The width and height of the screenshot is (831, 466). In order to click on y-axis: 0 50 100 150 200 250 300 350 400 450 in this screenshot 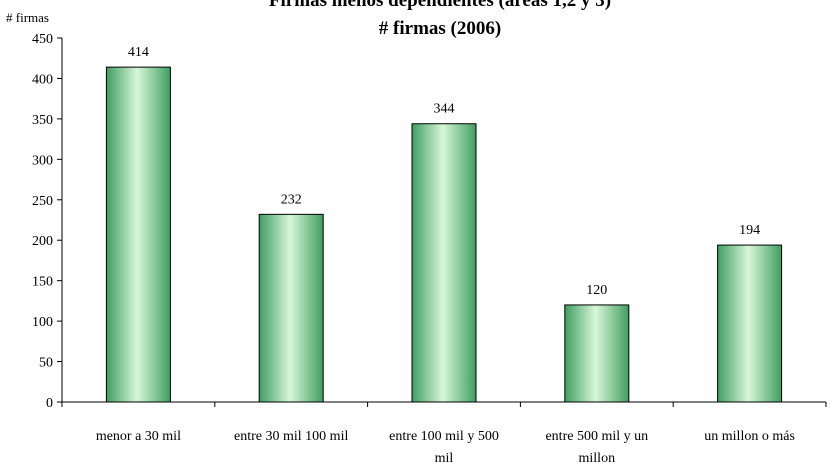, I will do `click(47, 221)`.